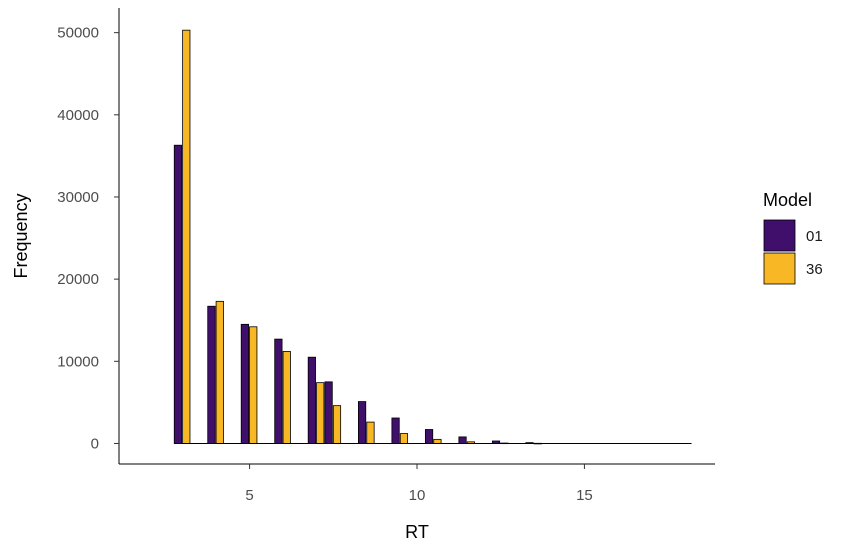  What do you see at coordinates (417, 532) in the screenshot?
I see `x-axis-title: RT` at bounding box center [417, 532].